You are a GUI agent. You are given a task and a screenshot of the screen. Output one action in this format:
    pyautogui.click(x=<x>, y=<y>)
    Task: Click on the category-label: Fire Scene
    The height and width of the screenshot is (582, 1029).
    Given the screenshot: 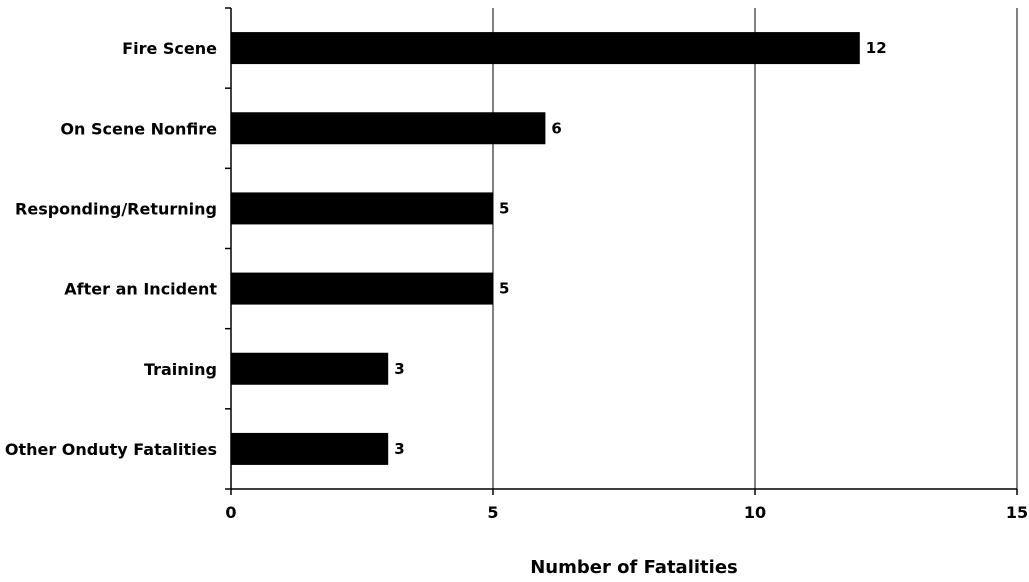 What is the action you would take?
    pyautogui.click(x=169, y=48)
    